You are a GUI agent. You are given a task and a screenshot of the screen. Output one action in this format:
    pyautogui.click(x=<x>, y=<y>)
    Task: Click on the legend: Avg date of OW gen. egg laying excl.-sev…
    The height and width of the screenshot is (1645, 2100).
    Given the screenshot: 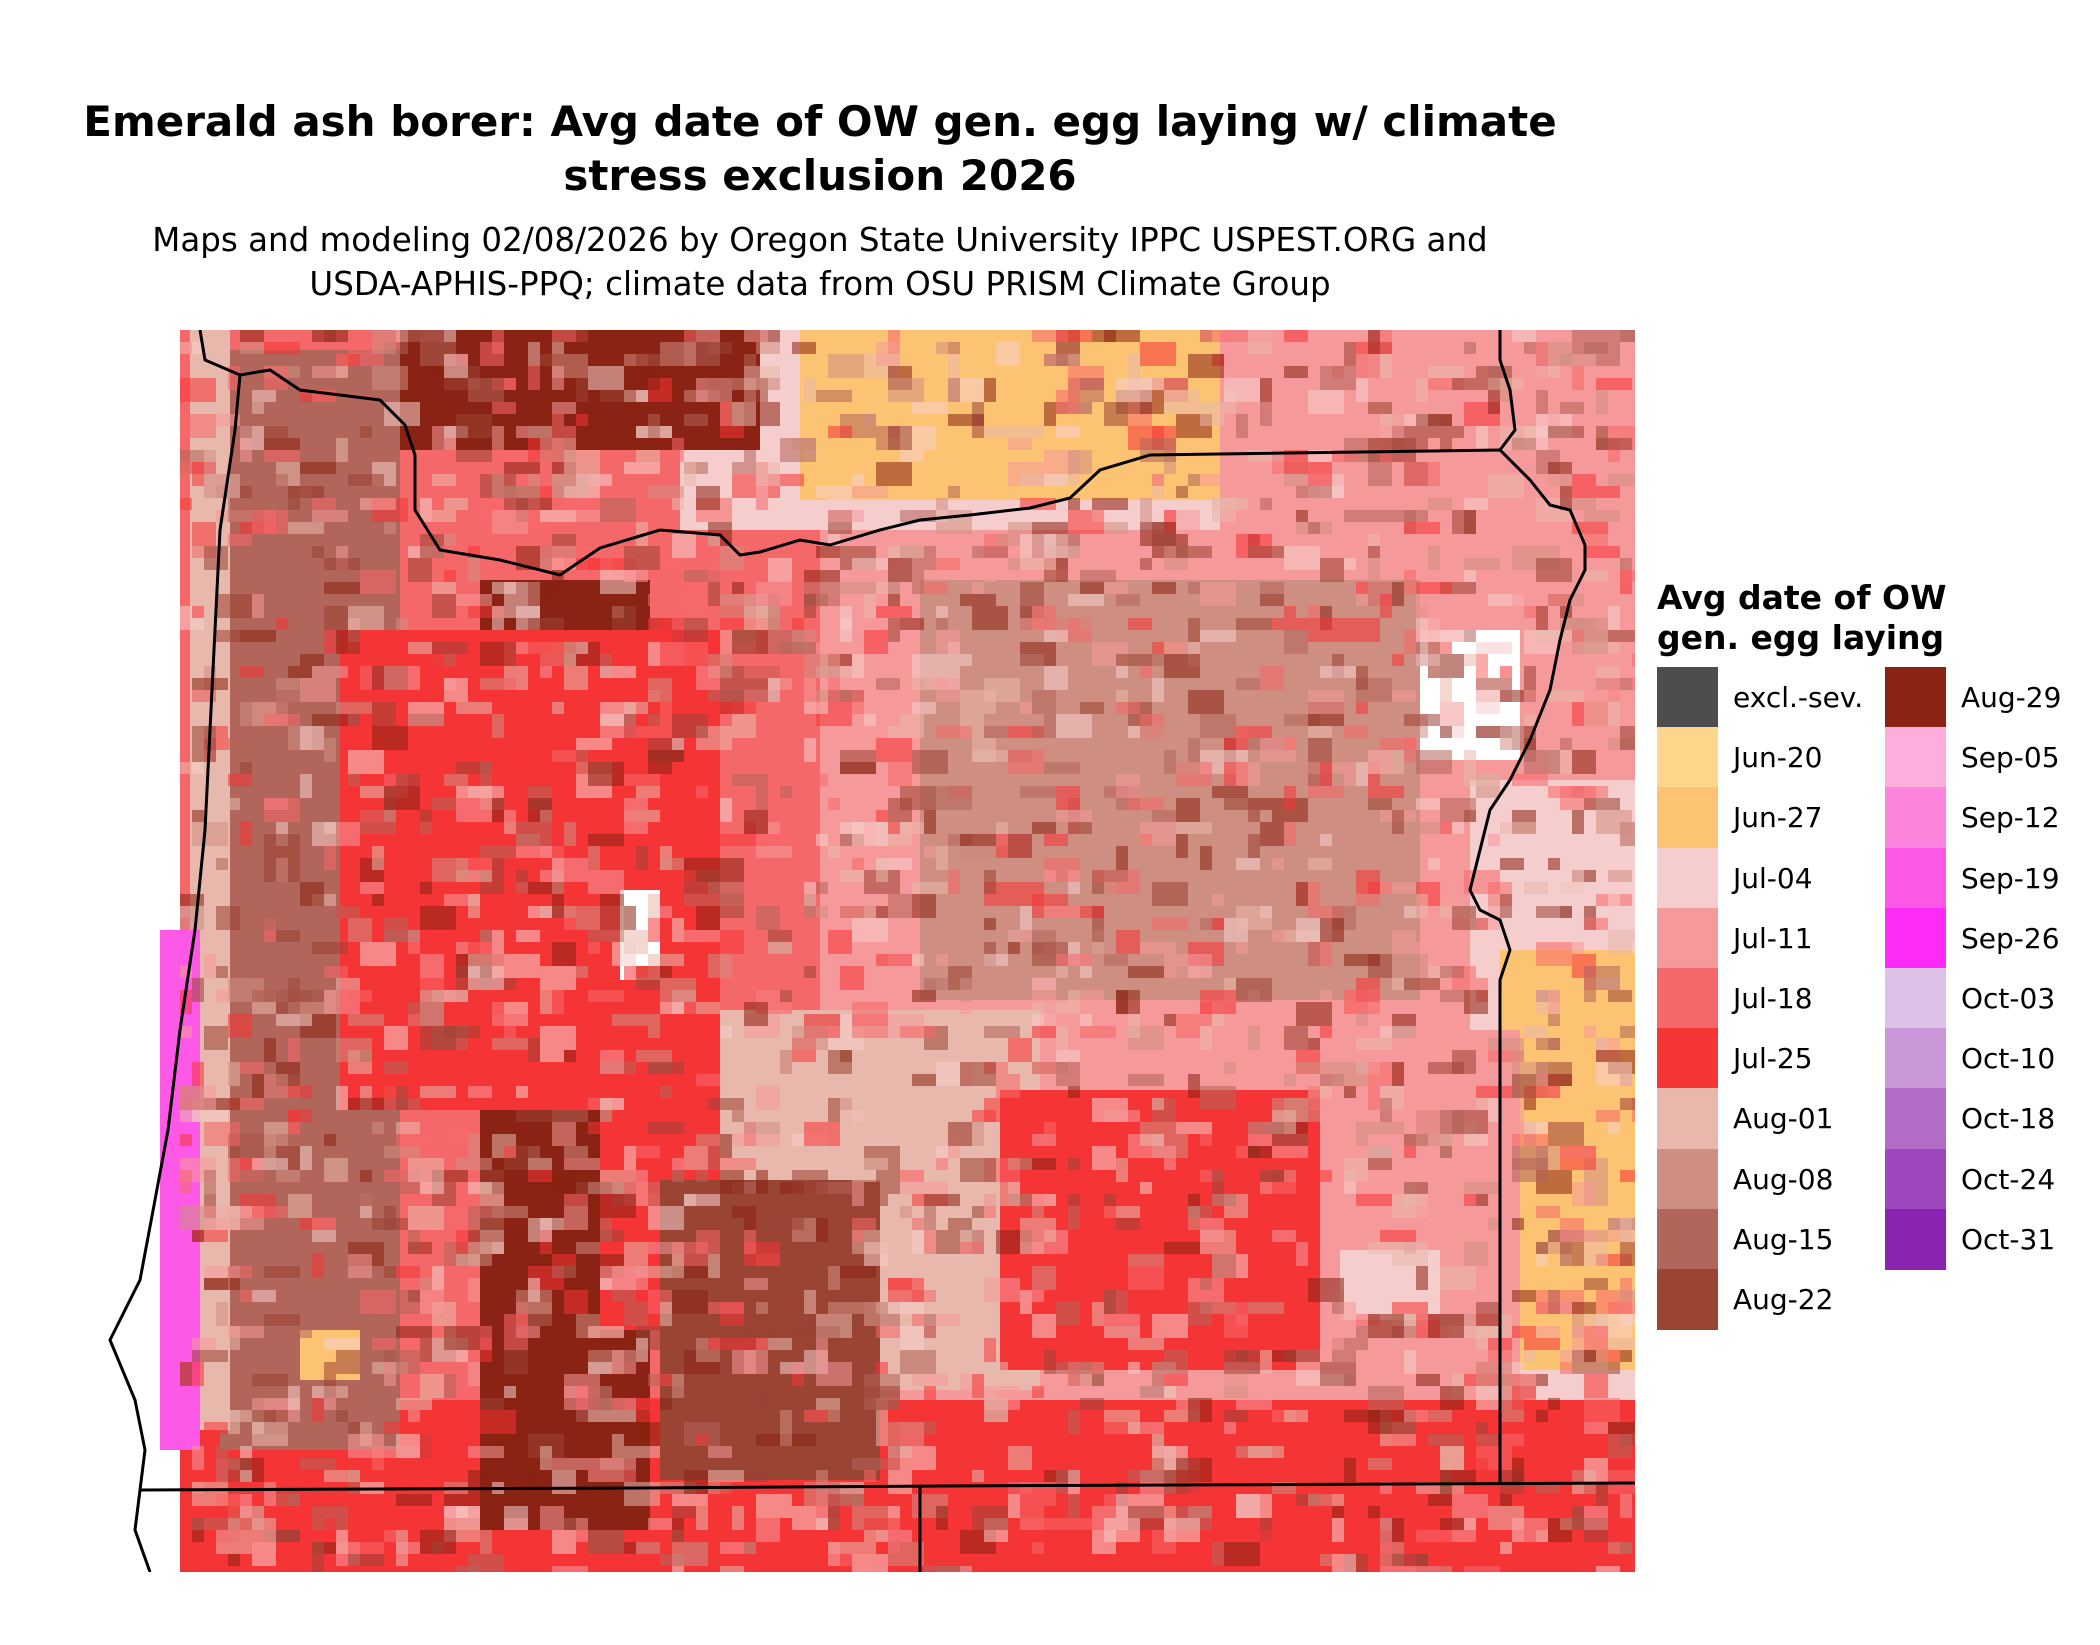 What is the action you would take?
    pyautogui.click(x=1877, y=954)
    